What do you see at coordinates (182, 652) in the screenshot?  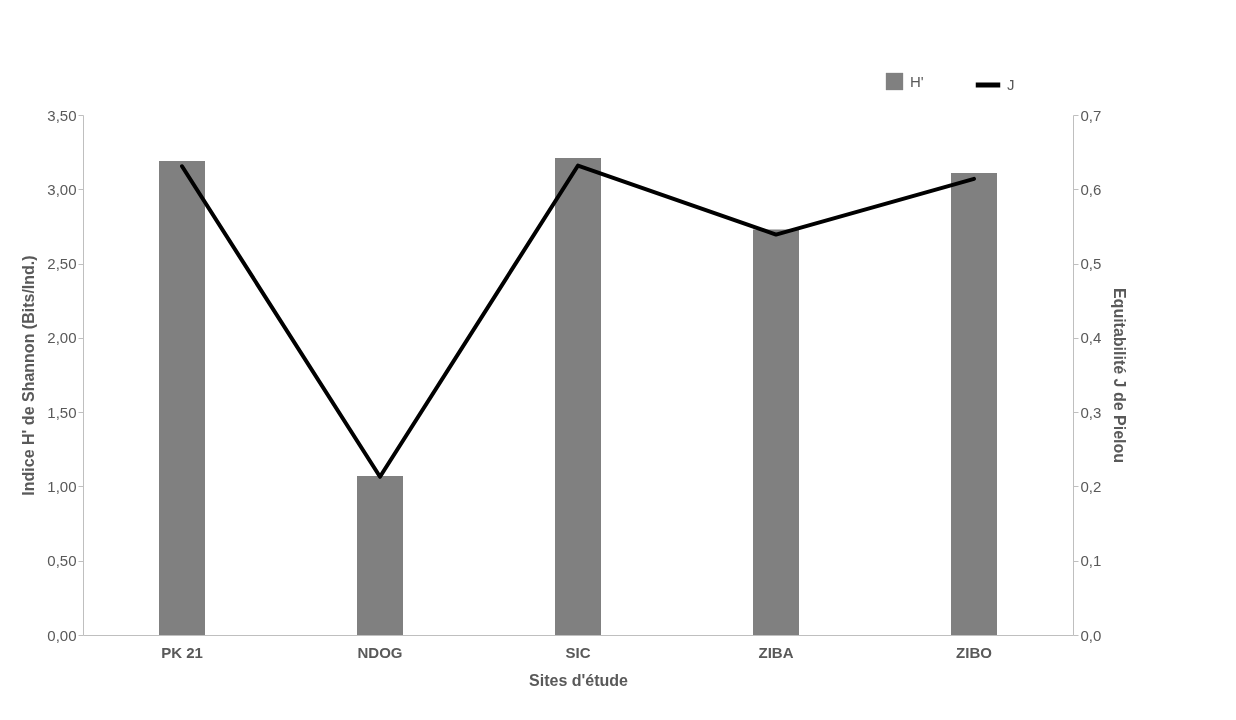 I see `x-tick-label: PK 21` at bounding box center [182, 652].